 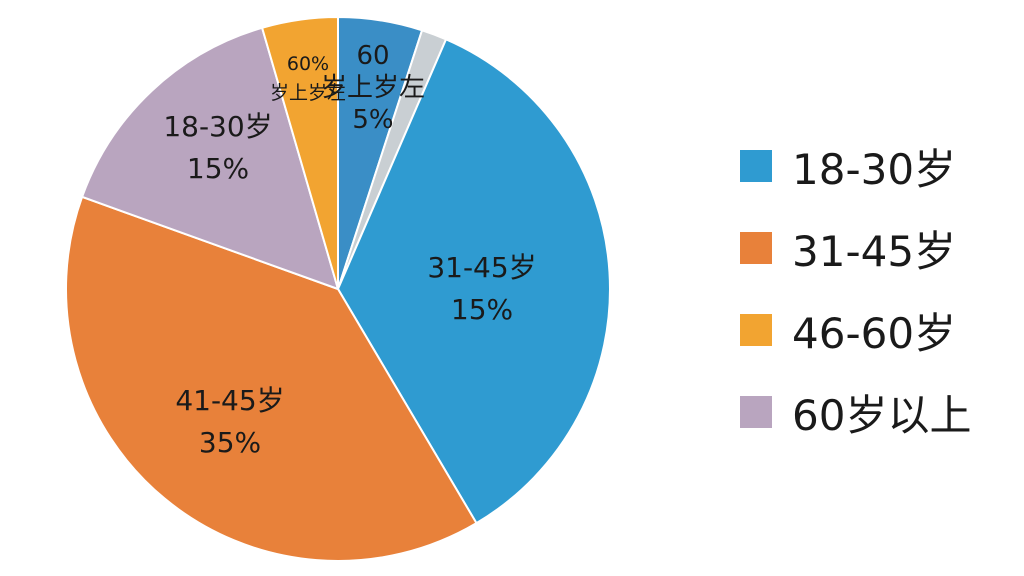 I want to click on slice-label: 18-30岁 15%, so click(x=217, y=147).